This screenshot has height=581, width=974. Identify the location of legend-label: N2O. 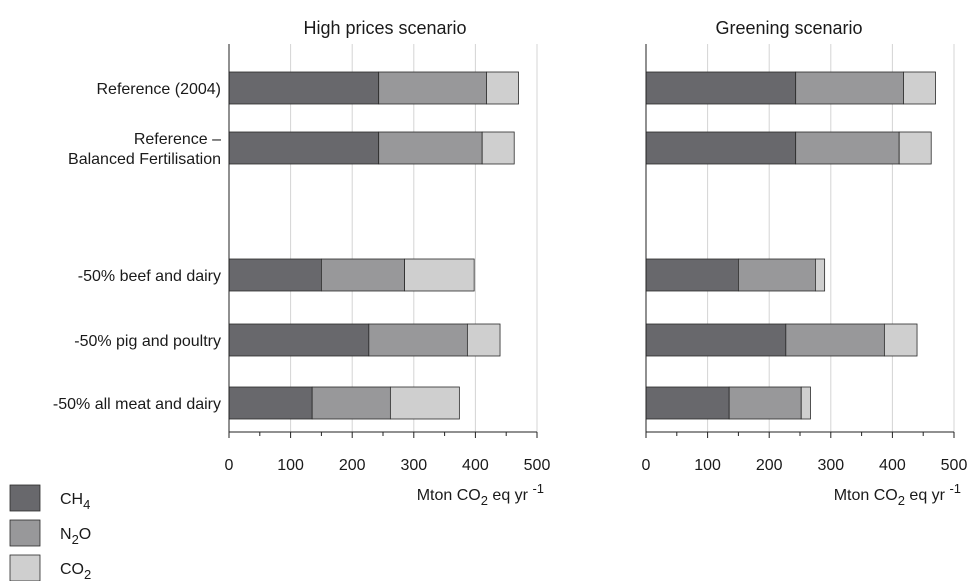
(75, 536).